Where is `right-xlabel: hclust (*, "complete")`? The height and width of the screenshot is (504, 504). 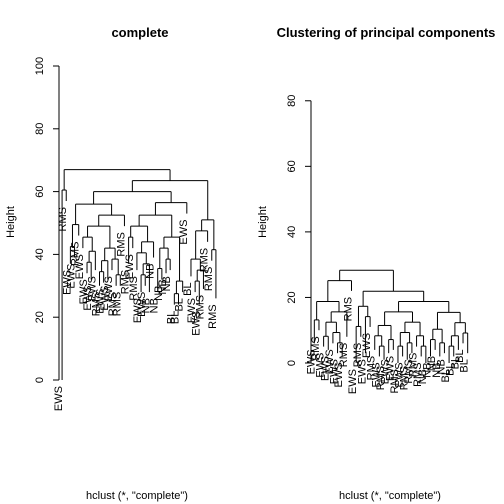
right-xlabel: hclust (*, "complete") is located at coordinates (390, 496).